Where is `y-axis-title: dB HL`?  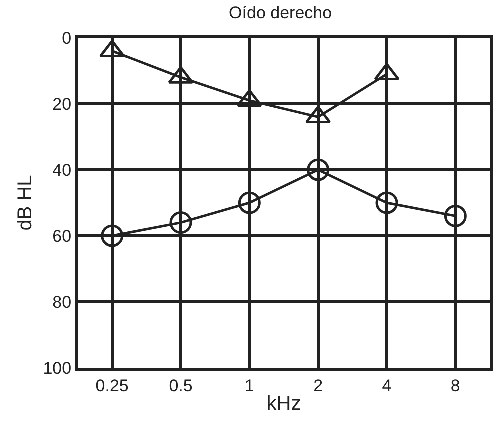
y-axis-title: dB HL is located at coordinates (25, 203).